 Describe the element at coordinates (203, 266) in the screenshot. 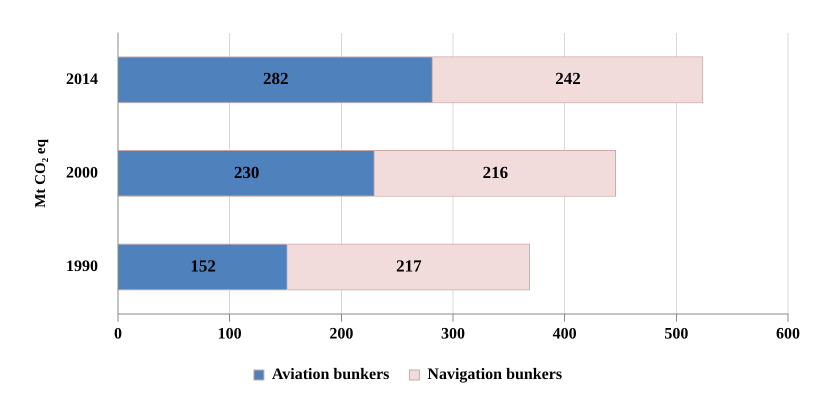

I see `data-label: 152` at that location.